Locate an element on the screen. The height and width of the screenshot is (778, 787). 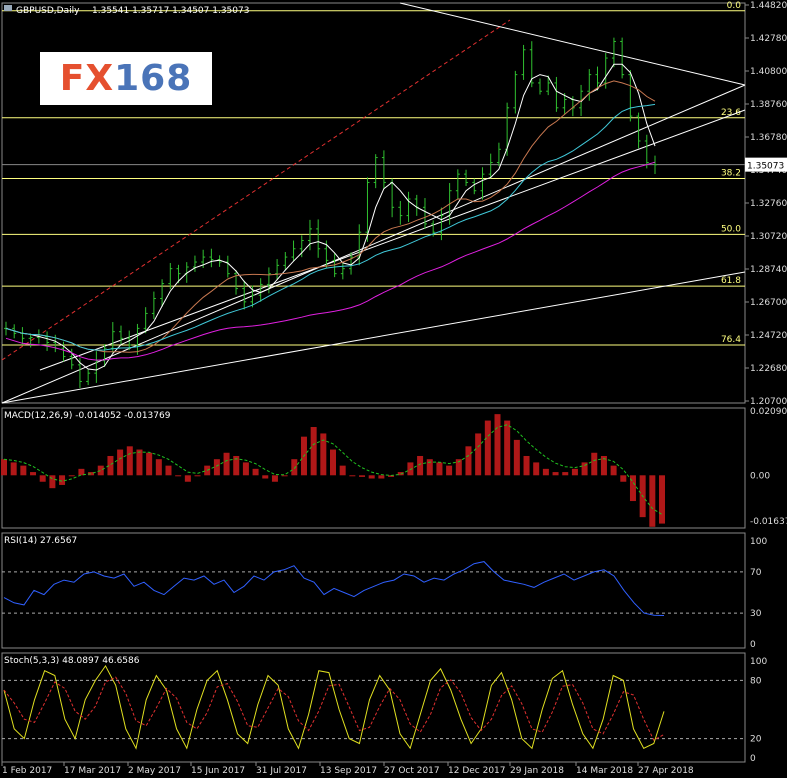
stoch-tick-label: 0 is located at coordinates (753, 759).